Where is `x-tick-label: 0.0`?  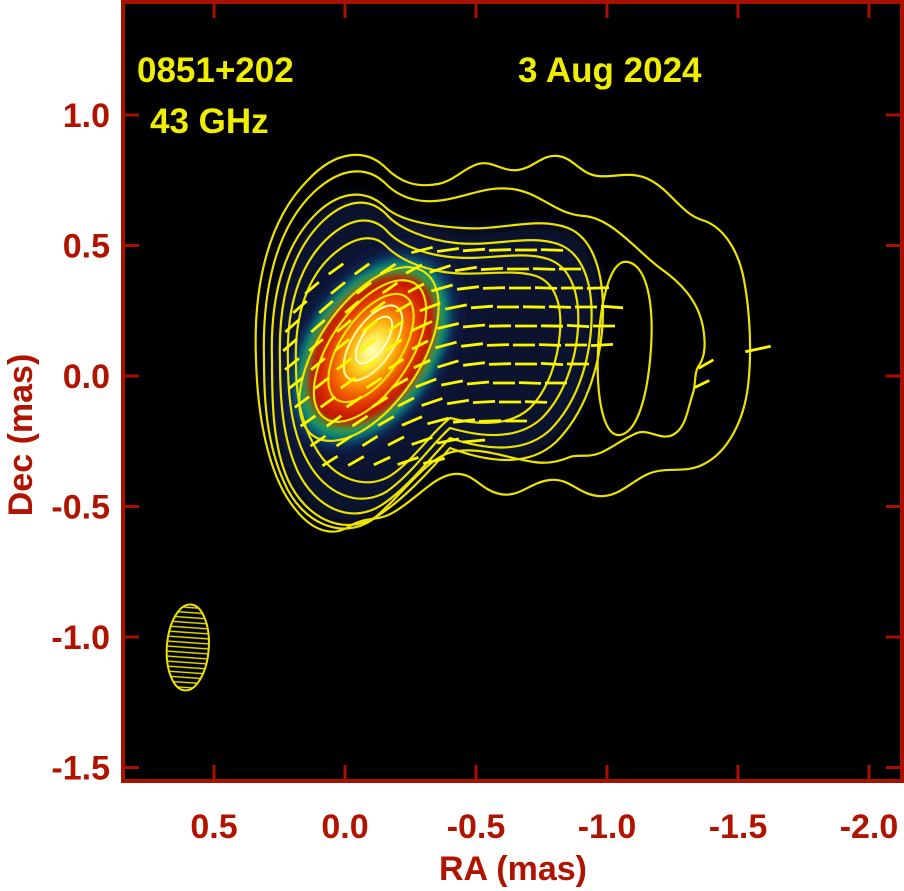
x-tick-label: 0.0 is located at coordinates (344, 827).